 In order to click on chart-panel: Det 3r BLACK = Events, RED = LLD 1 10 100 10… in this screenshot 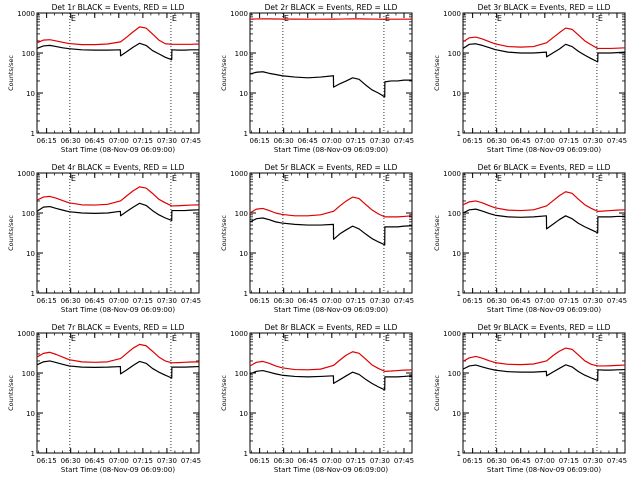, I will do `click(530, 78)`.